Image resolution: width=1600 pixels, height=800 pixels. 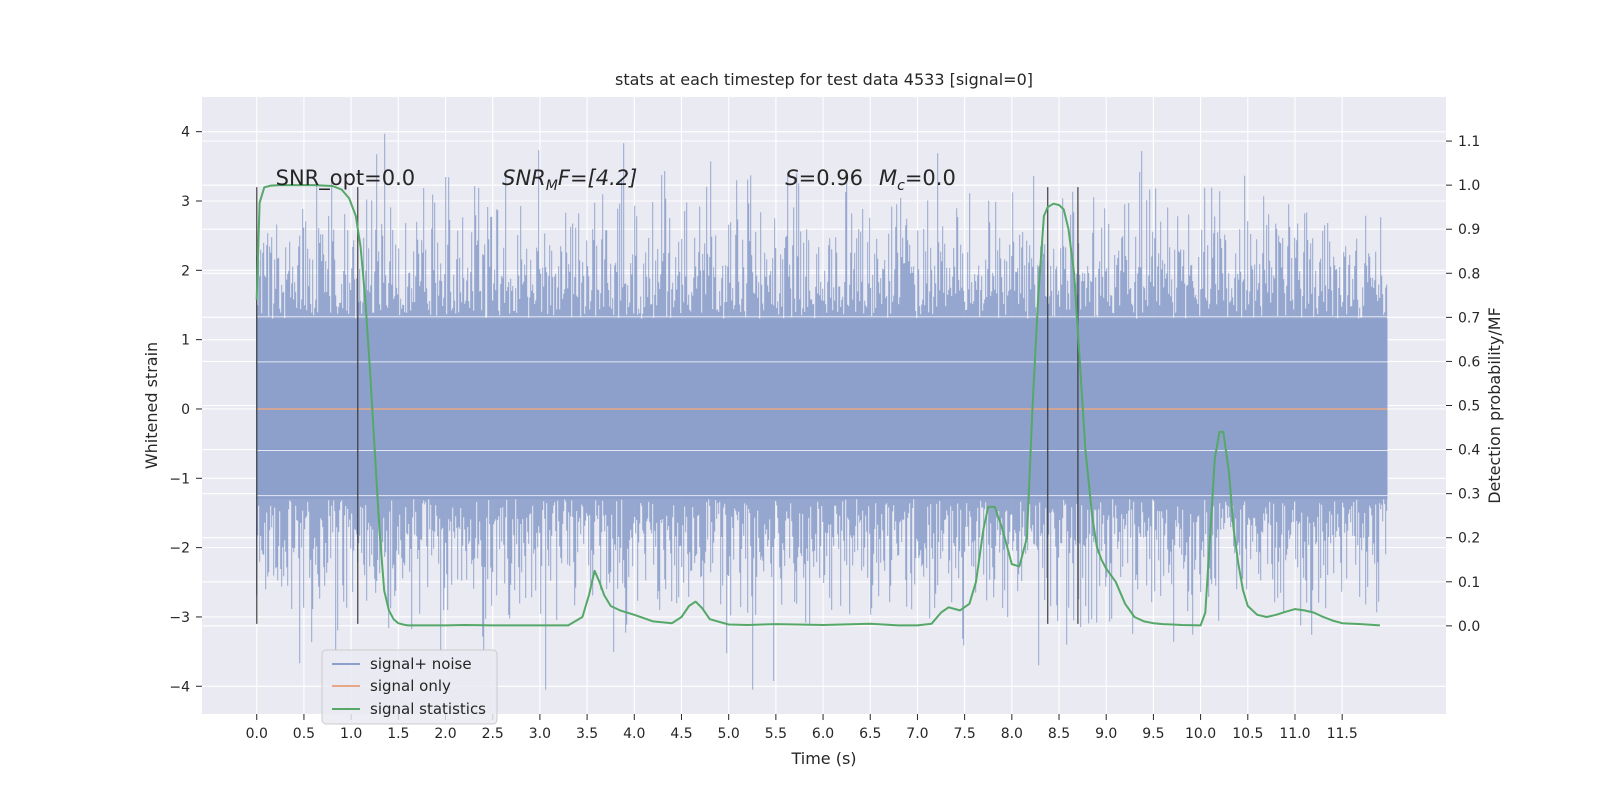 I want to click on x-tick-label-9: 4.5, so click(x=681, y=734).